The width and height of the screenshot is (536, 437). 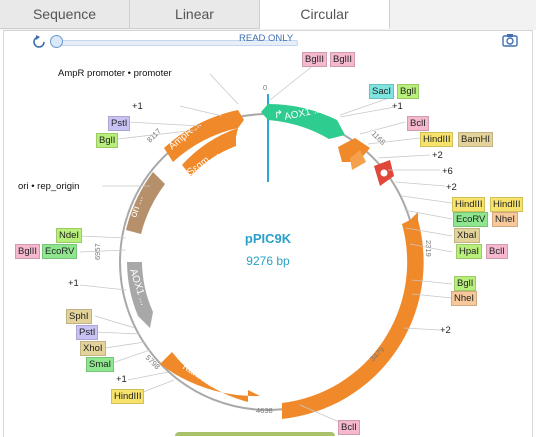 I want to click on tick-label: 2319, so click(x=428, y=248).